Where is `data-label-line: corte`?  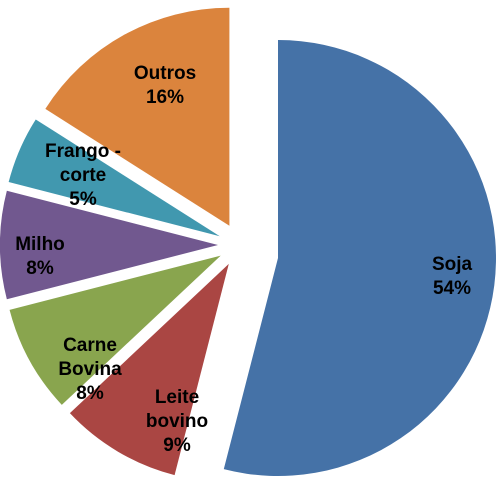 data-label-line: corte is located at coordinates (83, 175).